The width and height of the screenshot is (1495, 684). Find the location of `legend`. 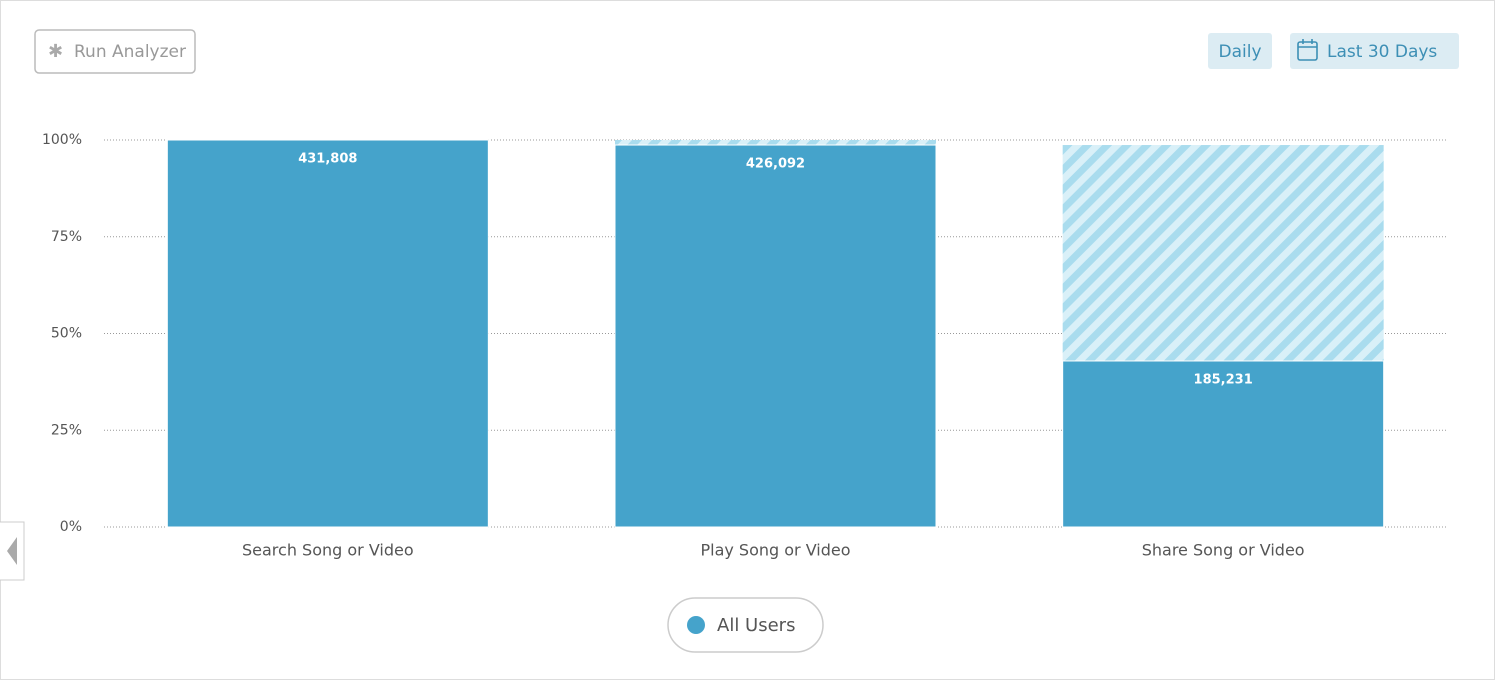

legend is located at coordinates (745, 625).